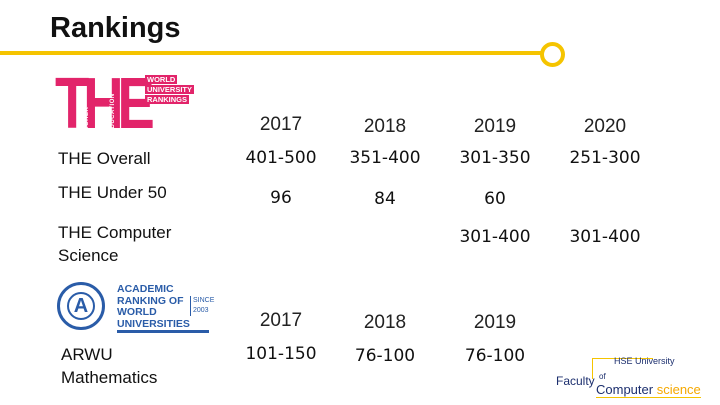  What do you see at coordinates (644, 361) in the screenshot?
I see `faculty-logo-university: HSE University` at bounding box center [644, 361].